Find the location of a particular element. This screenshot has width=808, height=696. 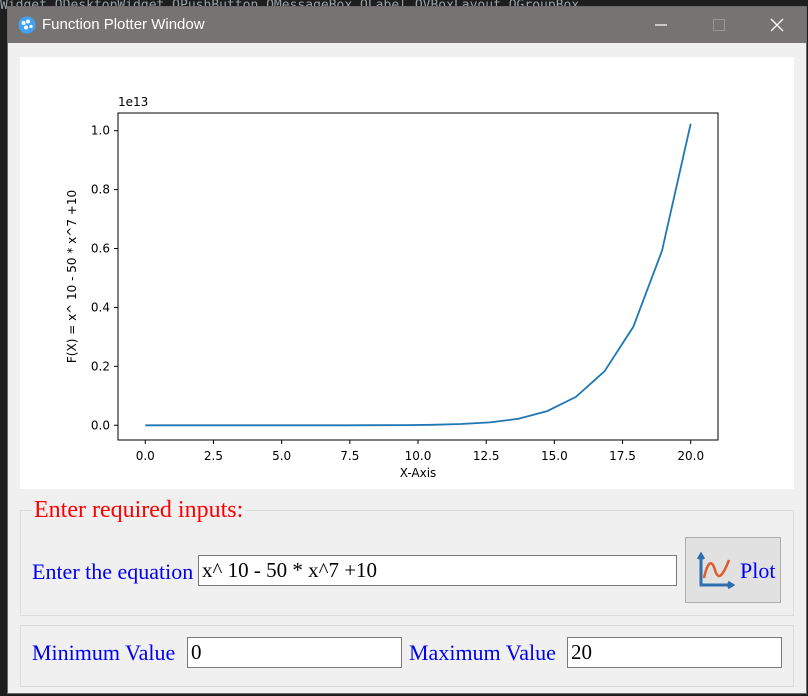

x-tick-label: 15.0 is located at coordinates (554, 456).